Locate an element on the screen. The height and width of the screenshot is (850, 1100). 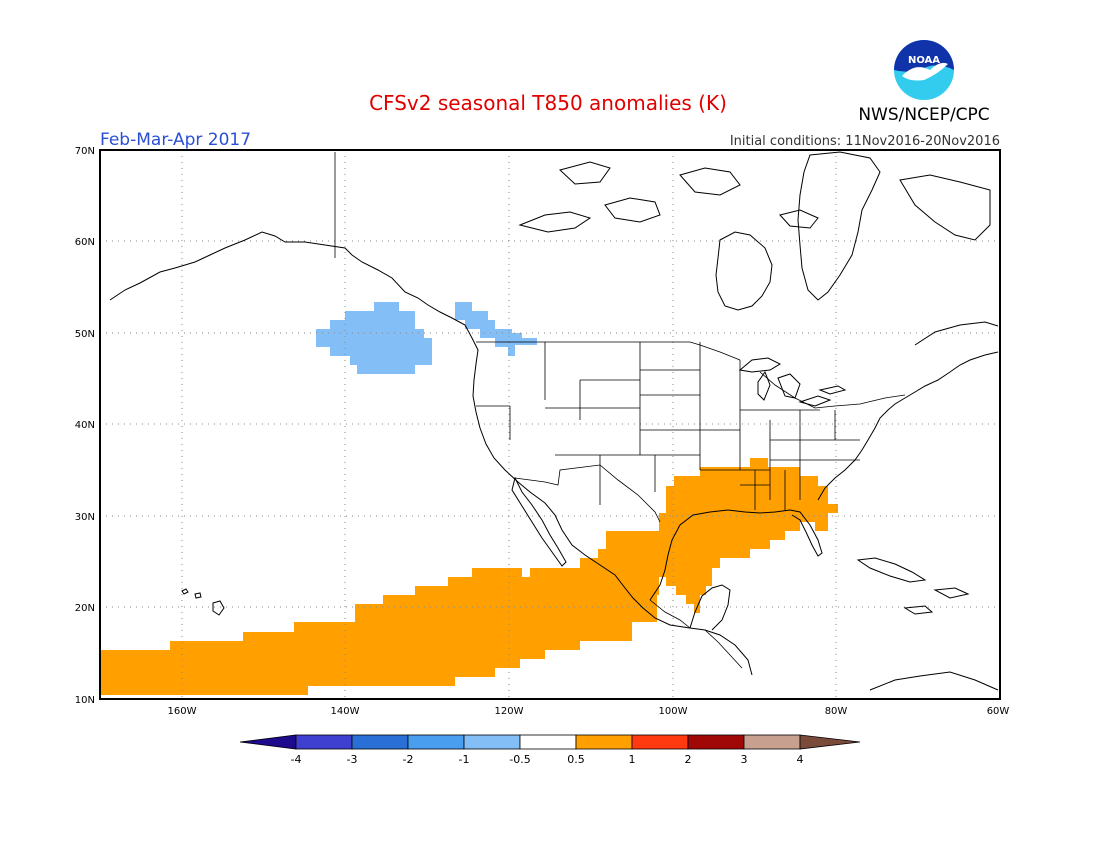
noaa-logo: NOAA is located at coordinates (924, 70).